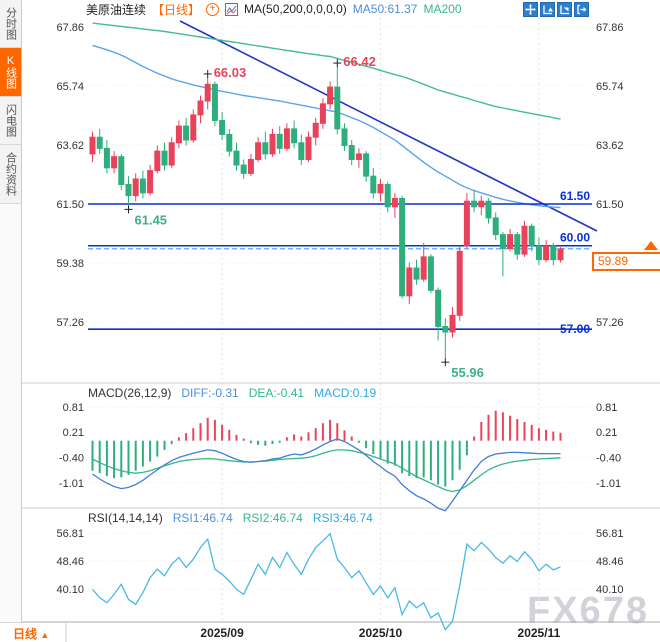 This screenshot has height=642, width=660. I want to click on rsi3-value: RSI3:46.74, so click(342, 518).